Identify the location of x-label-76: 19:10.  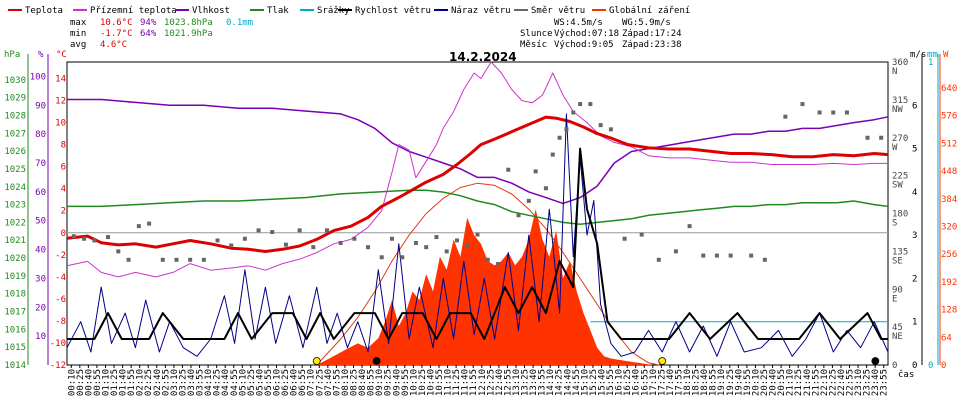
(722, 382).